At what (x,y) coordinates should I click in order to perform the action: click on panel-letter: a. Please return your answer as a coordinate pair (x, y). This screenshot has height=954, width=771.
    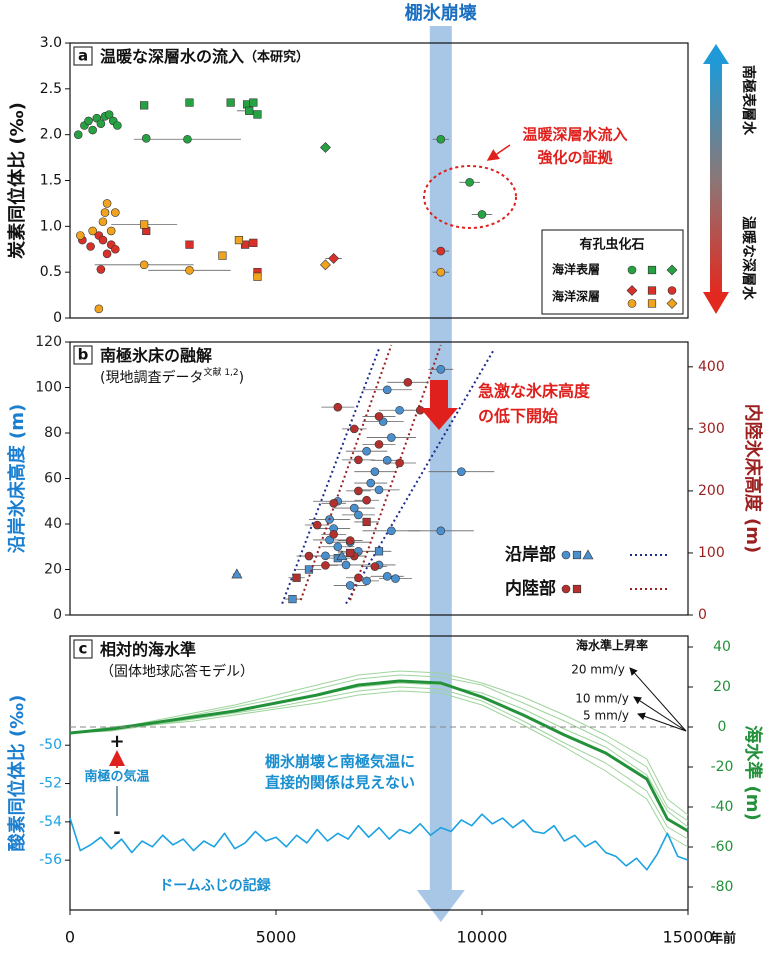
    Looking at the image, I should click on (83, 56).